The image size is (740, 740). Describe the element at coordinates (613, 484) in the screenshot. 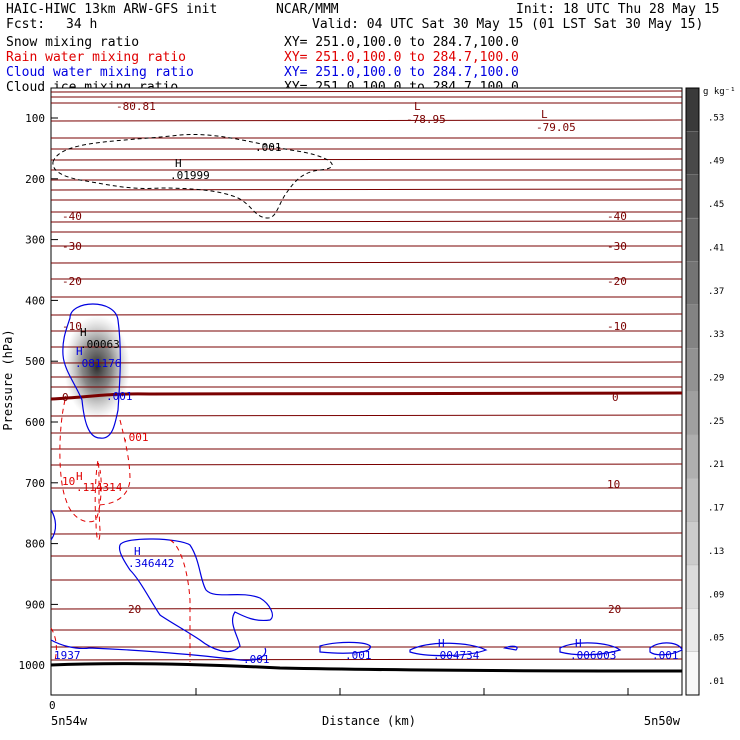

I see `isotherm-label-right: 10` at that location.